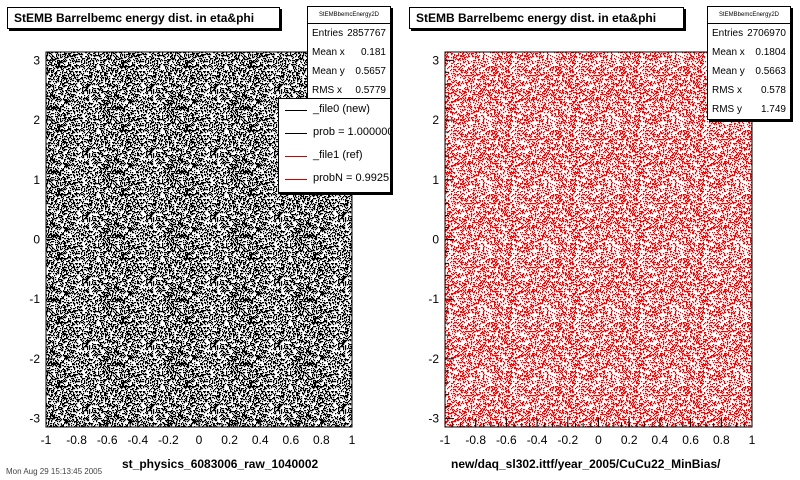 Image resolution: width=800 pixels, height=480 pixels. Describe the element at coordinates (749, 90) in the screenshot. I see `right-stats-row: RMS x 0.578` at that location.